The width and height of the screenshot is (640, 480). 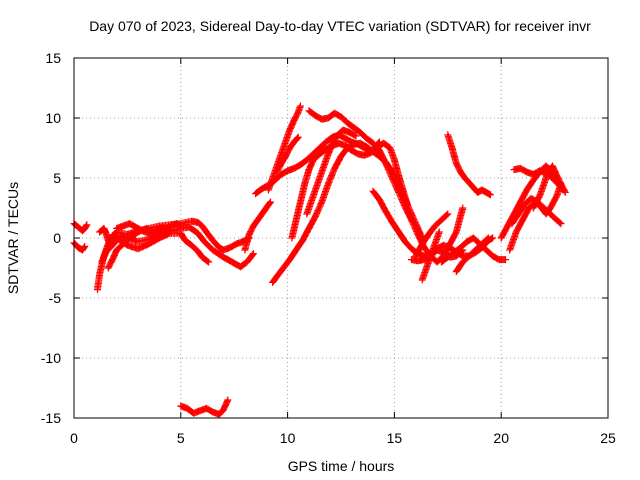 I want to click on y-axis-label: SDTVAR / TECUs, so click(x=13, y=238).